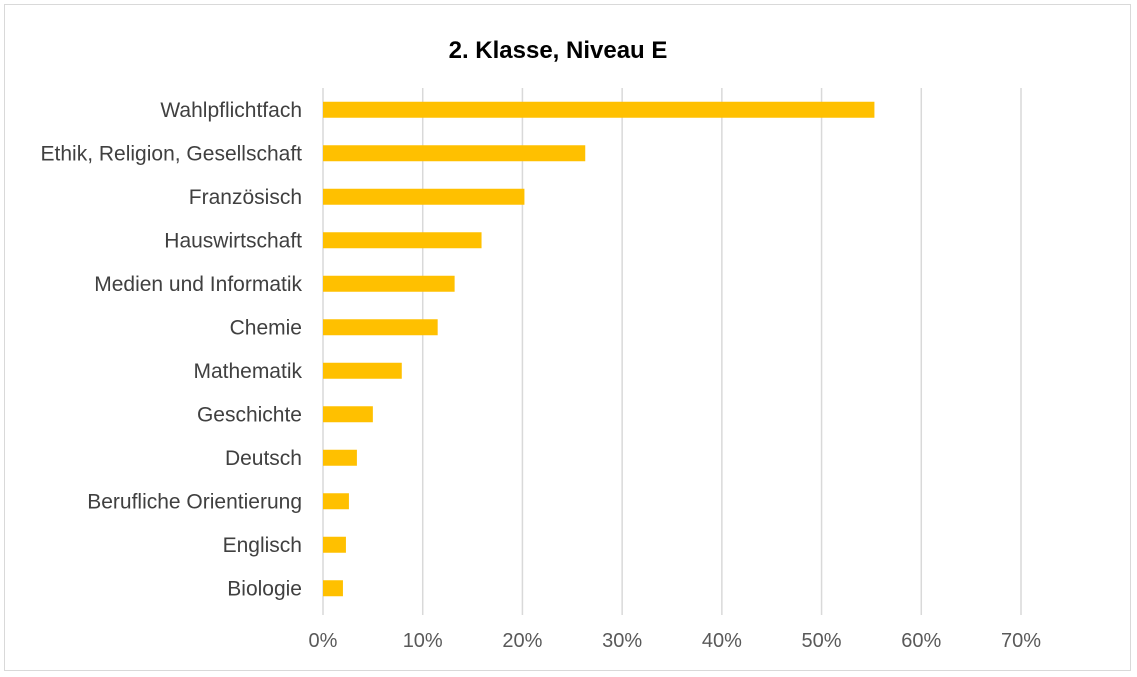 The height and width of the screenshot is (677, 1137). Describe the element at coordinates (245, 197) in the screenshot. I see `category-label: Französisch` at that location.